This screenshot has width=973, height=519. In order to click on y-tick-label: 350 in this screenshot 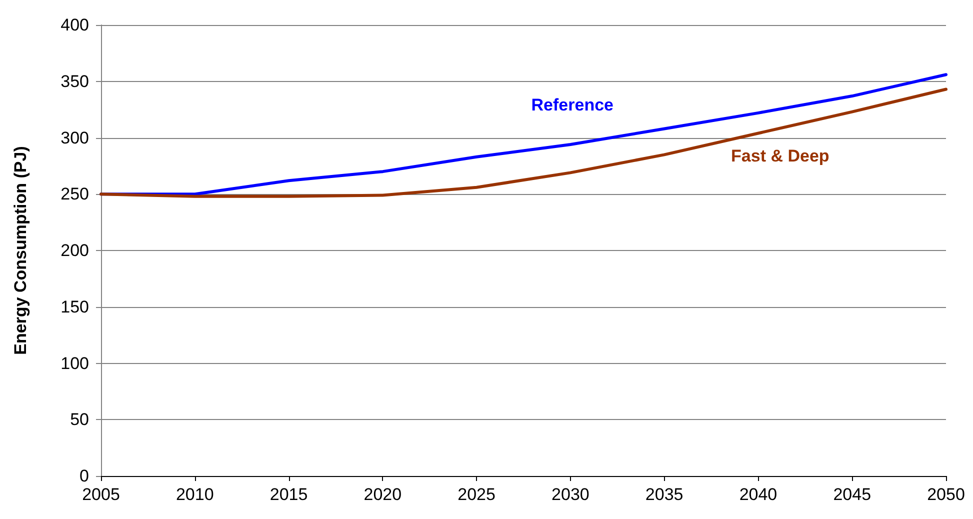, I will do `click(74, 81)`.